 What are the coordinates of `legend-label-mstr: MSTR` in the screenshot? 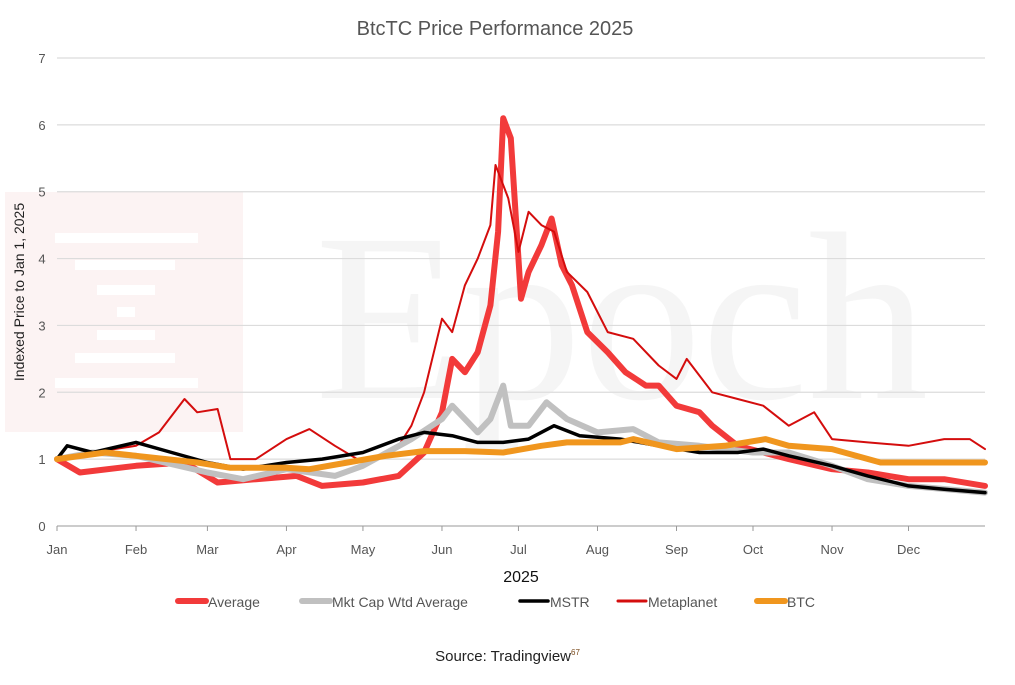 It's located at (570, 602).